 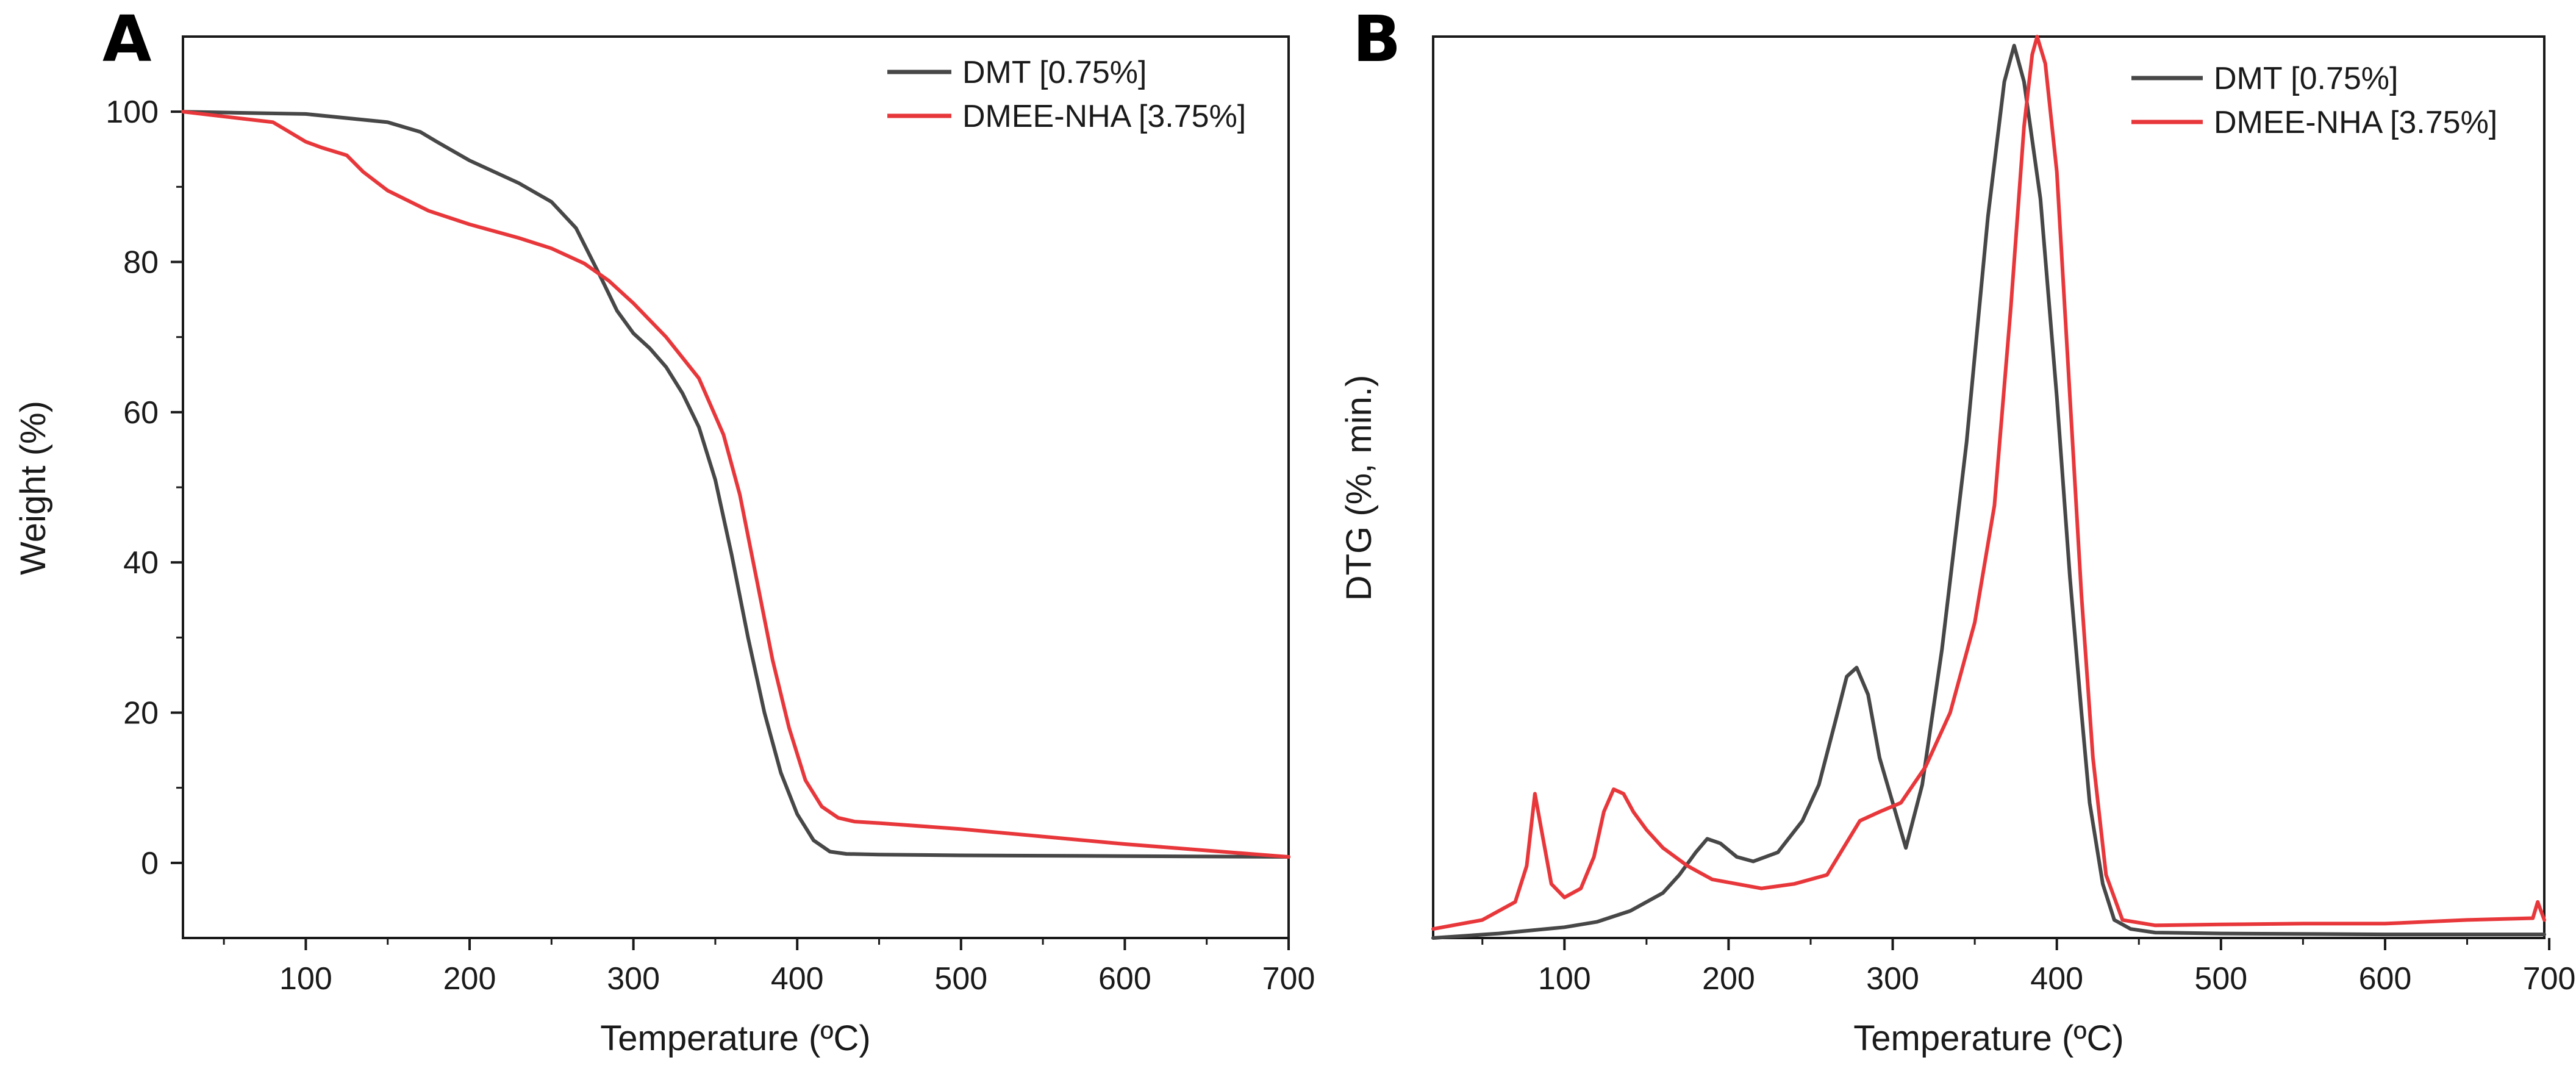 What do you see at coordinates (141, 263) in the screenshot?
I see `panel-a-y-tick-label: 80` at bounding box center [141, 263].